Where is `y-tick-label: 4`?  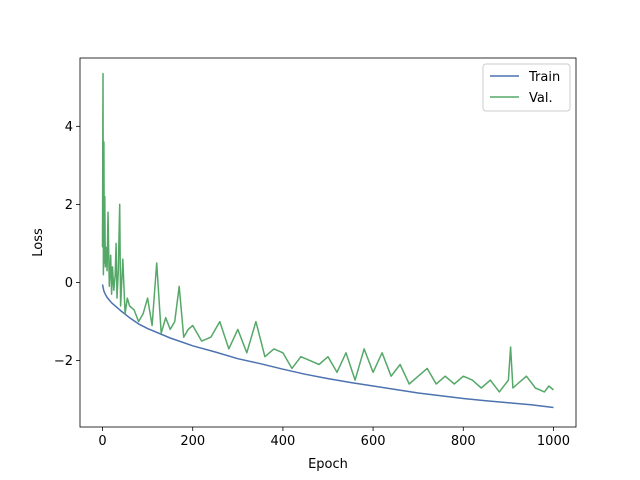
y-tick-label: 4 is located at coordinates (69, 127).